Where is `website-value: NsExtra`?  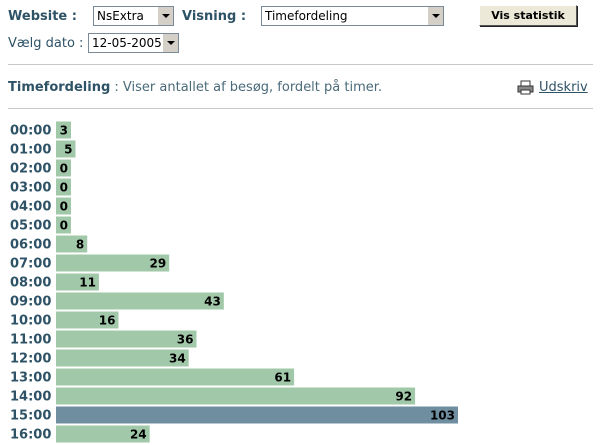 website-value: NsExtra is located at coordinates (120, 16).